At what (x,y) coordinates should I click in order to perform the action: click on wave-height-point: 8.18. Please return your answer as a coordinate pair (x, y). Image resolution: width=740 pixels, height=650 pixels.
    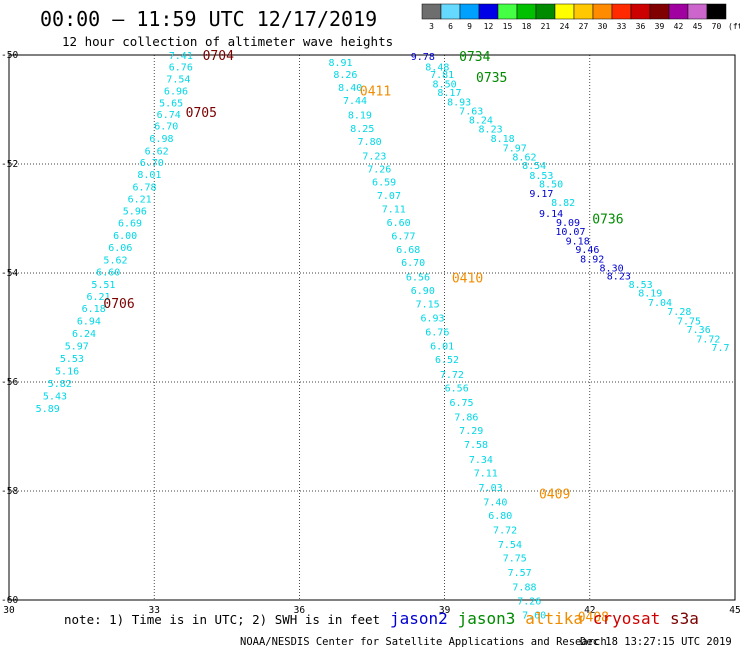
    Looking at the image, I should click on (503, 139).